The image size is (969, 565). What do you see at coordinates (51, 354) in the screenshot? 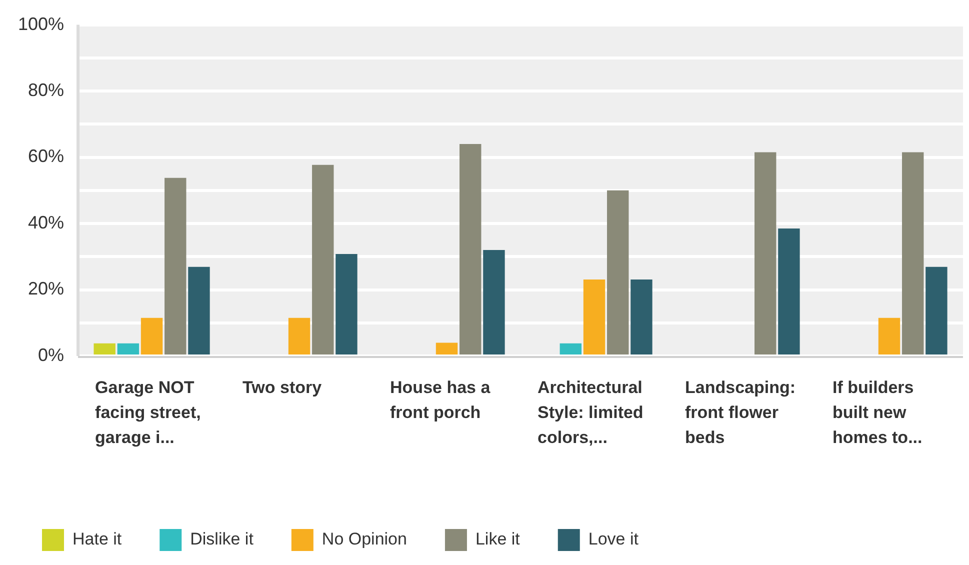
I see `y-tick-label: 0%` at bounding box center [51, 354].